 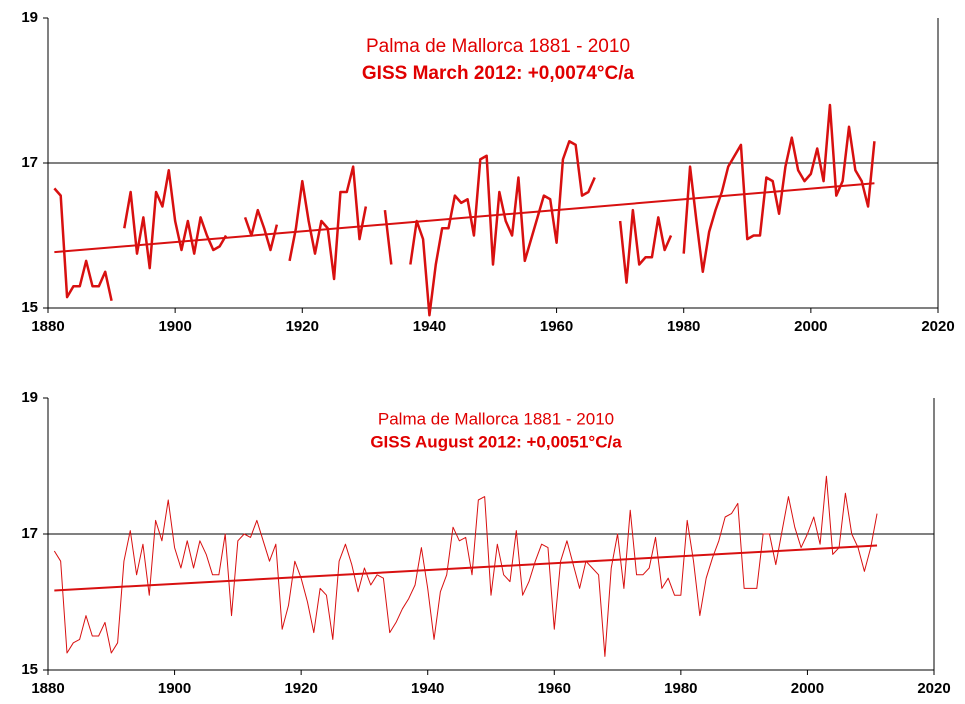 I want to click on chart-subtitle: GISS August 2012: +0,0051°C/a, so click(x=496, y=441).